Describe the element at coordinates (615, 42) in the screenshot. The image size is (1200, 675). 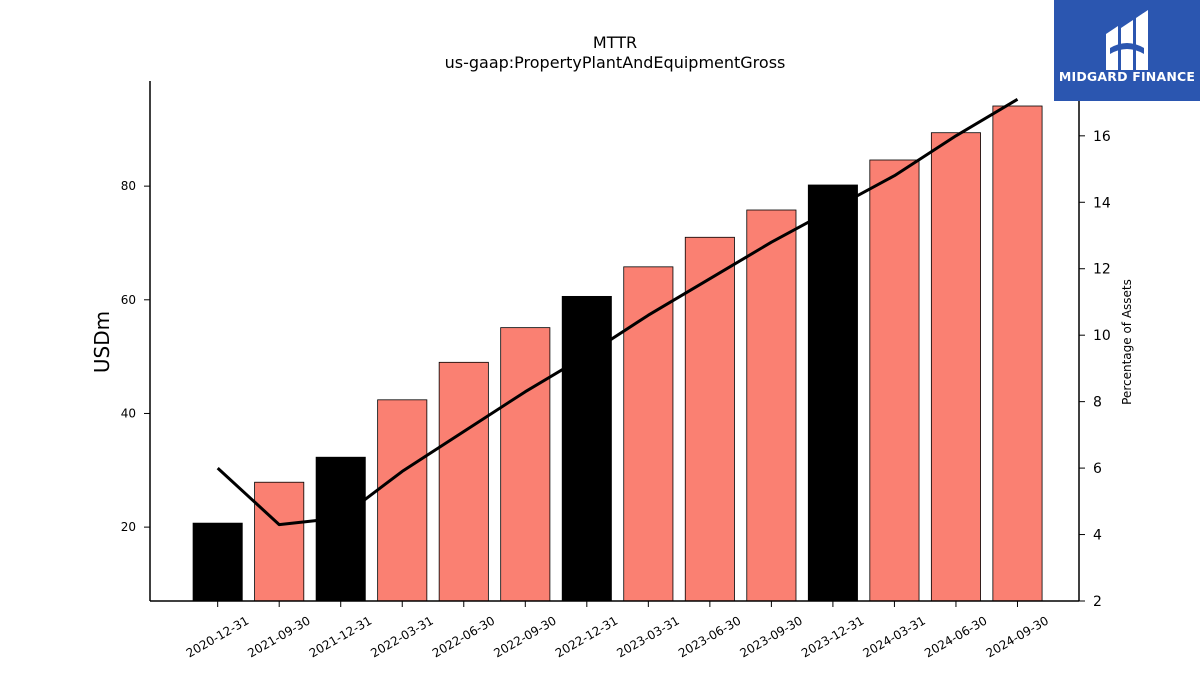
I see `chart-title: MTTR` at that location.